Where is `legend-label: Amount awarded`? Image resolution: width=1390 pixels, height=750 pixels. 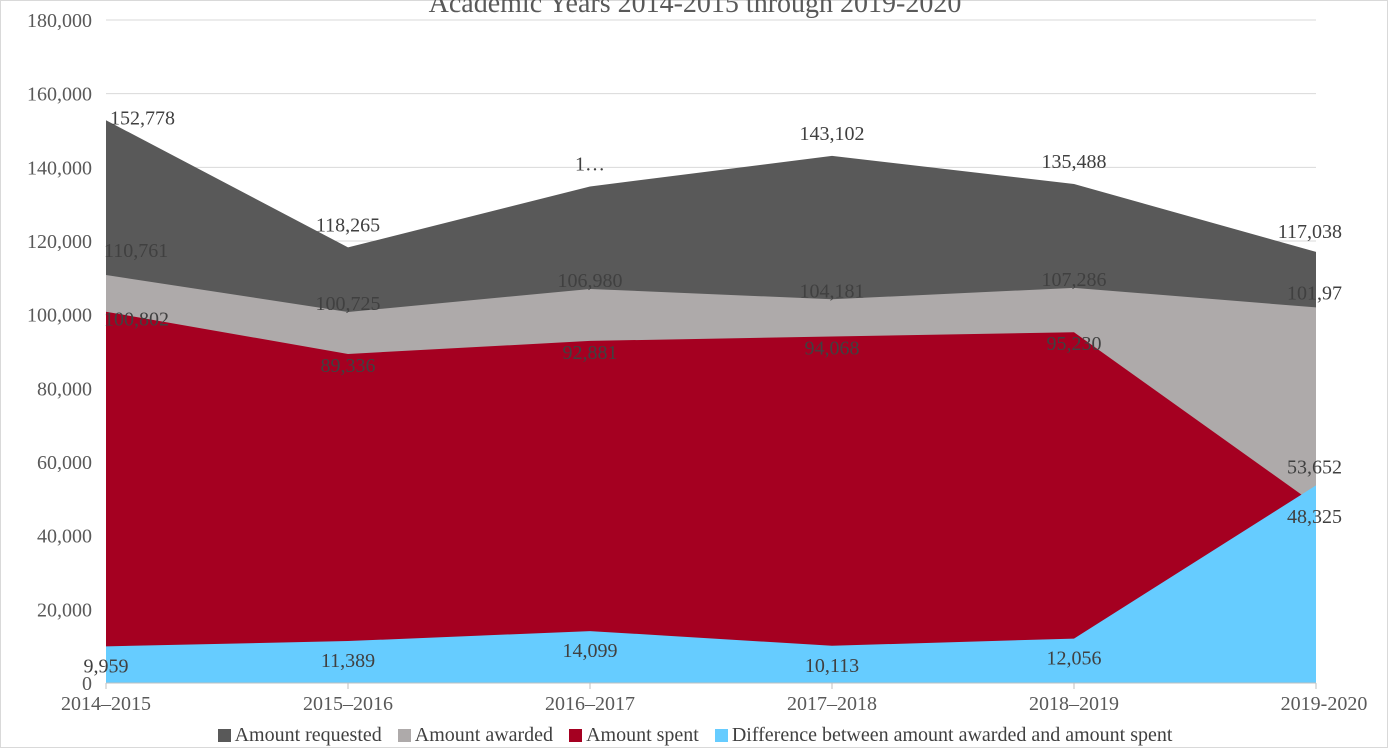
legend-label: Amount awarded is located at coordinates (484, 734).